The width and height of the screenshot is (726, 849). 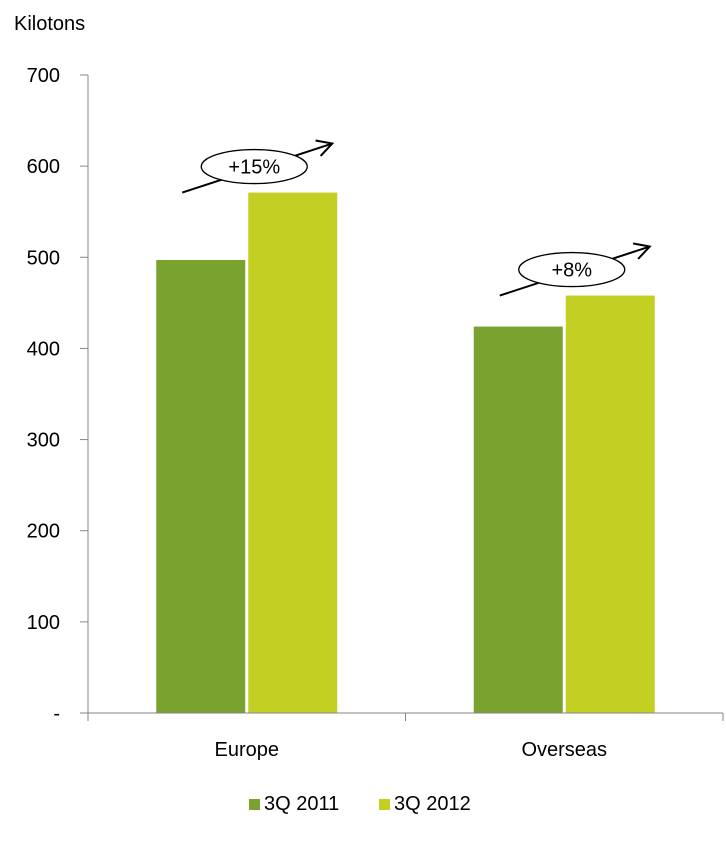 I want to click on y-tick-label: 300, so click(x=43, y=441).